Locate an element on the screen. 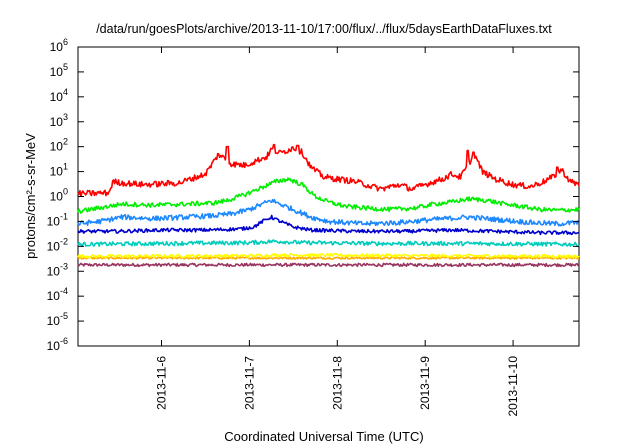 The image size is (640, 448). y-tick-label: 10² is located at coordinates (59, 145).